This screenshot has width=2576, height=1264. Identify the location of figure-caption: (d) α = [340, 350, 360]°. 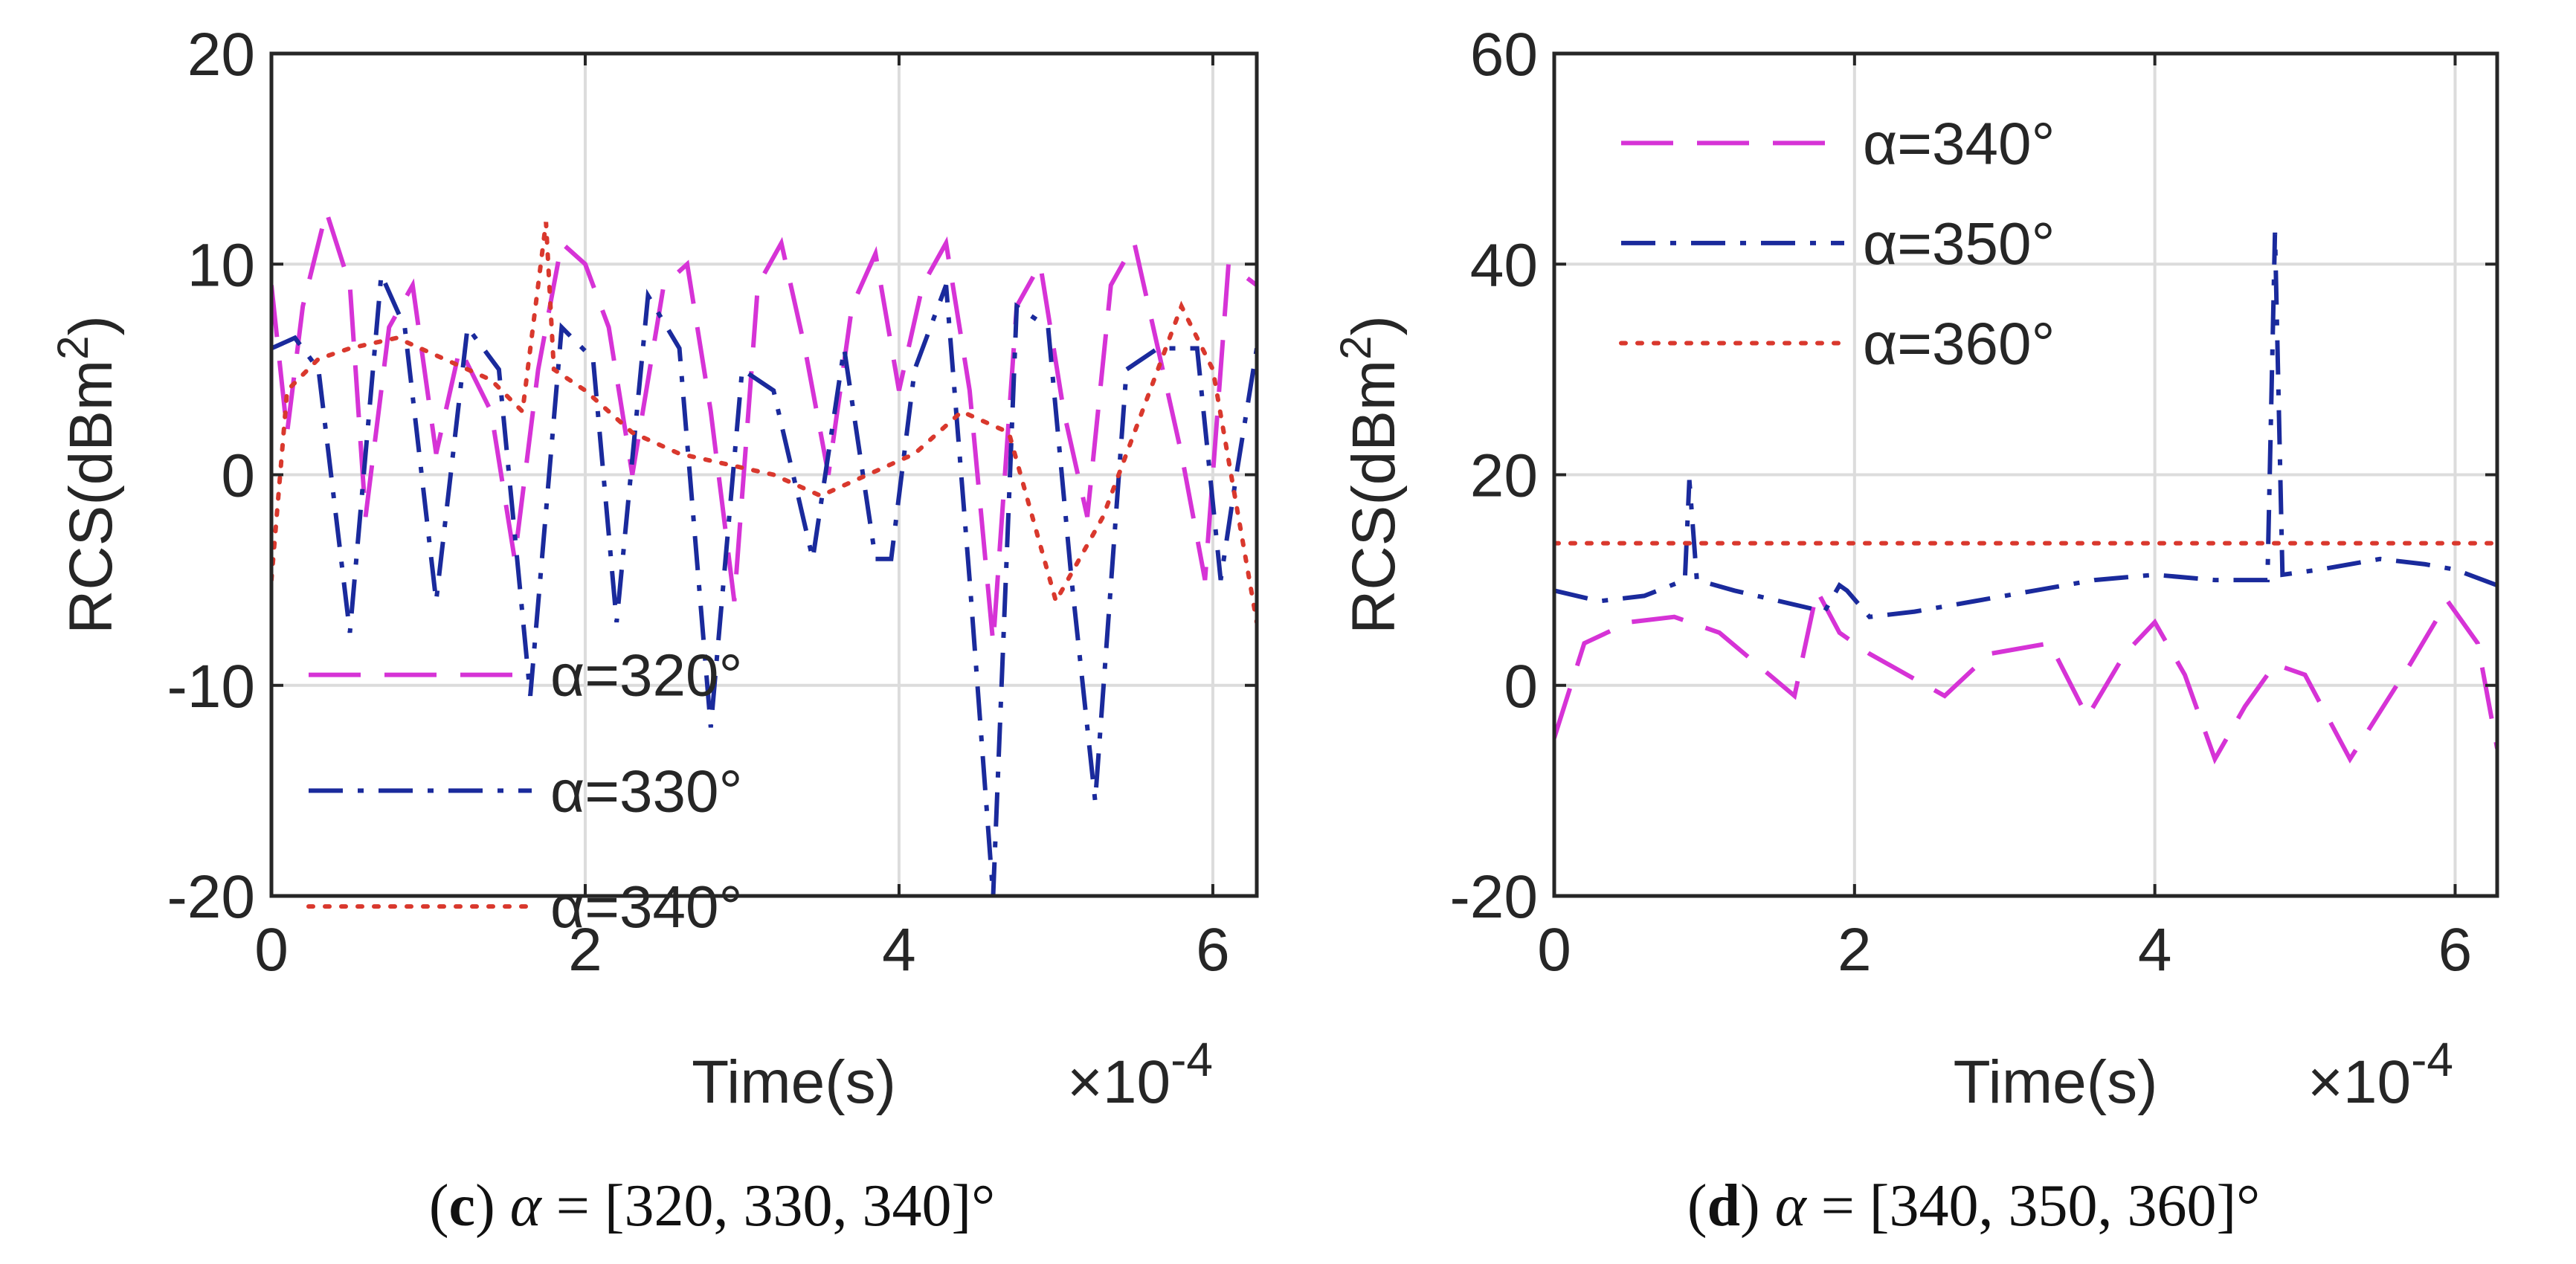
(1973, 1206).